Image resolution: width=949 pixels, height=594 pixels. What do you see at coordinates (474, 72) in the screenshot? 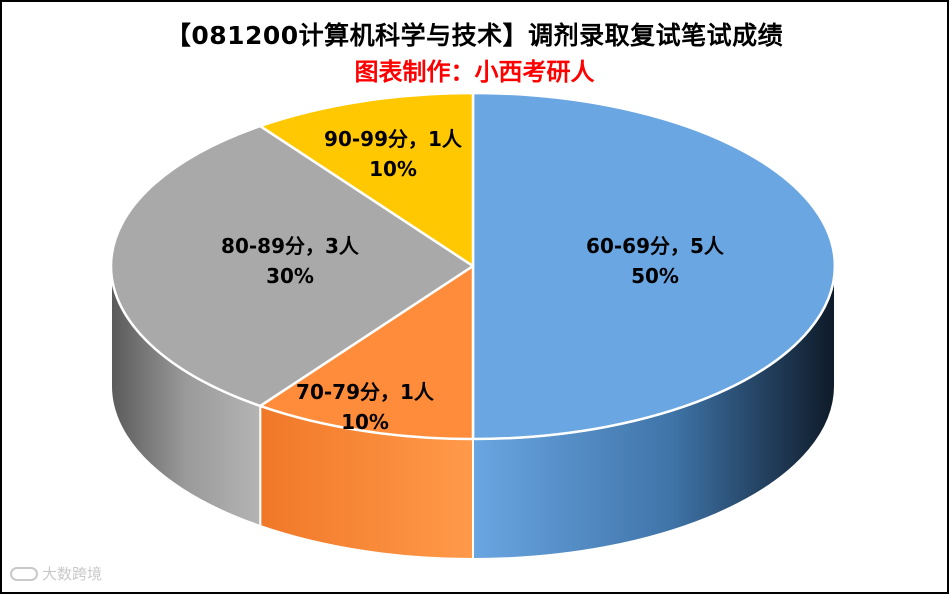
I see `chart-subtitle: 图表制作：小西考研人` at bounding box center [474, 72].